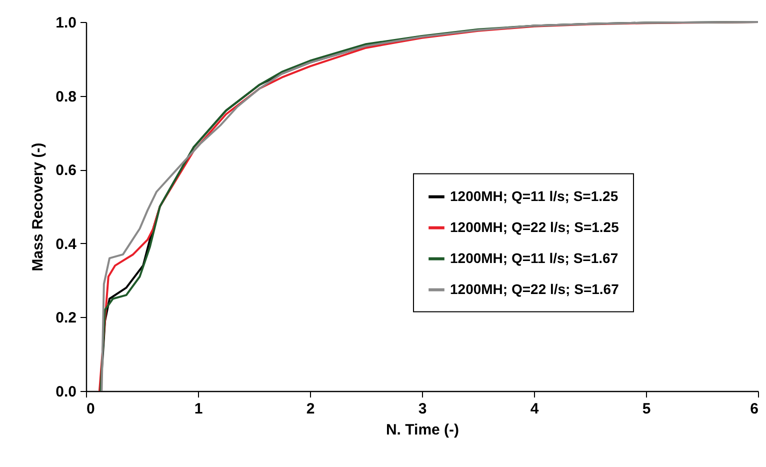 This screenshot has height=467, width=766. I want to click on x-tick-label: 4, so click(535, 409).